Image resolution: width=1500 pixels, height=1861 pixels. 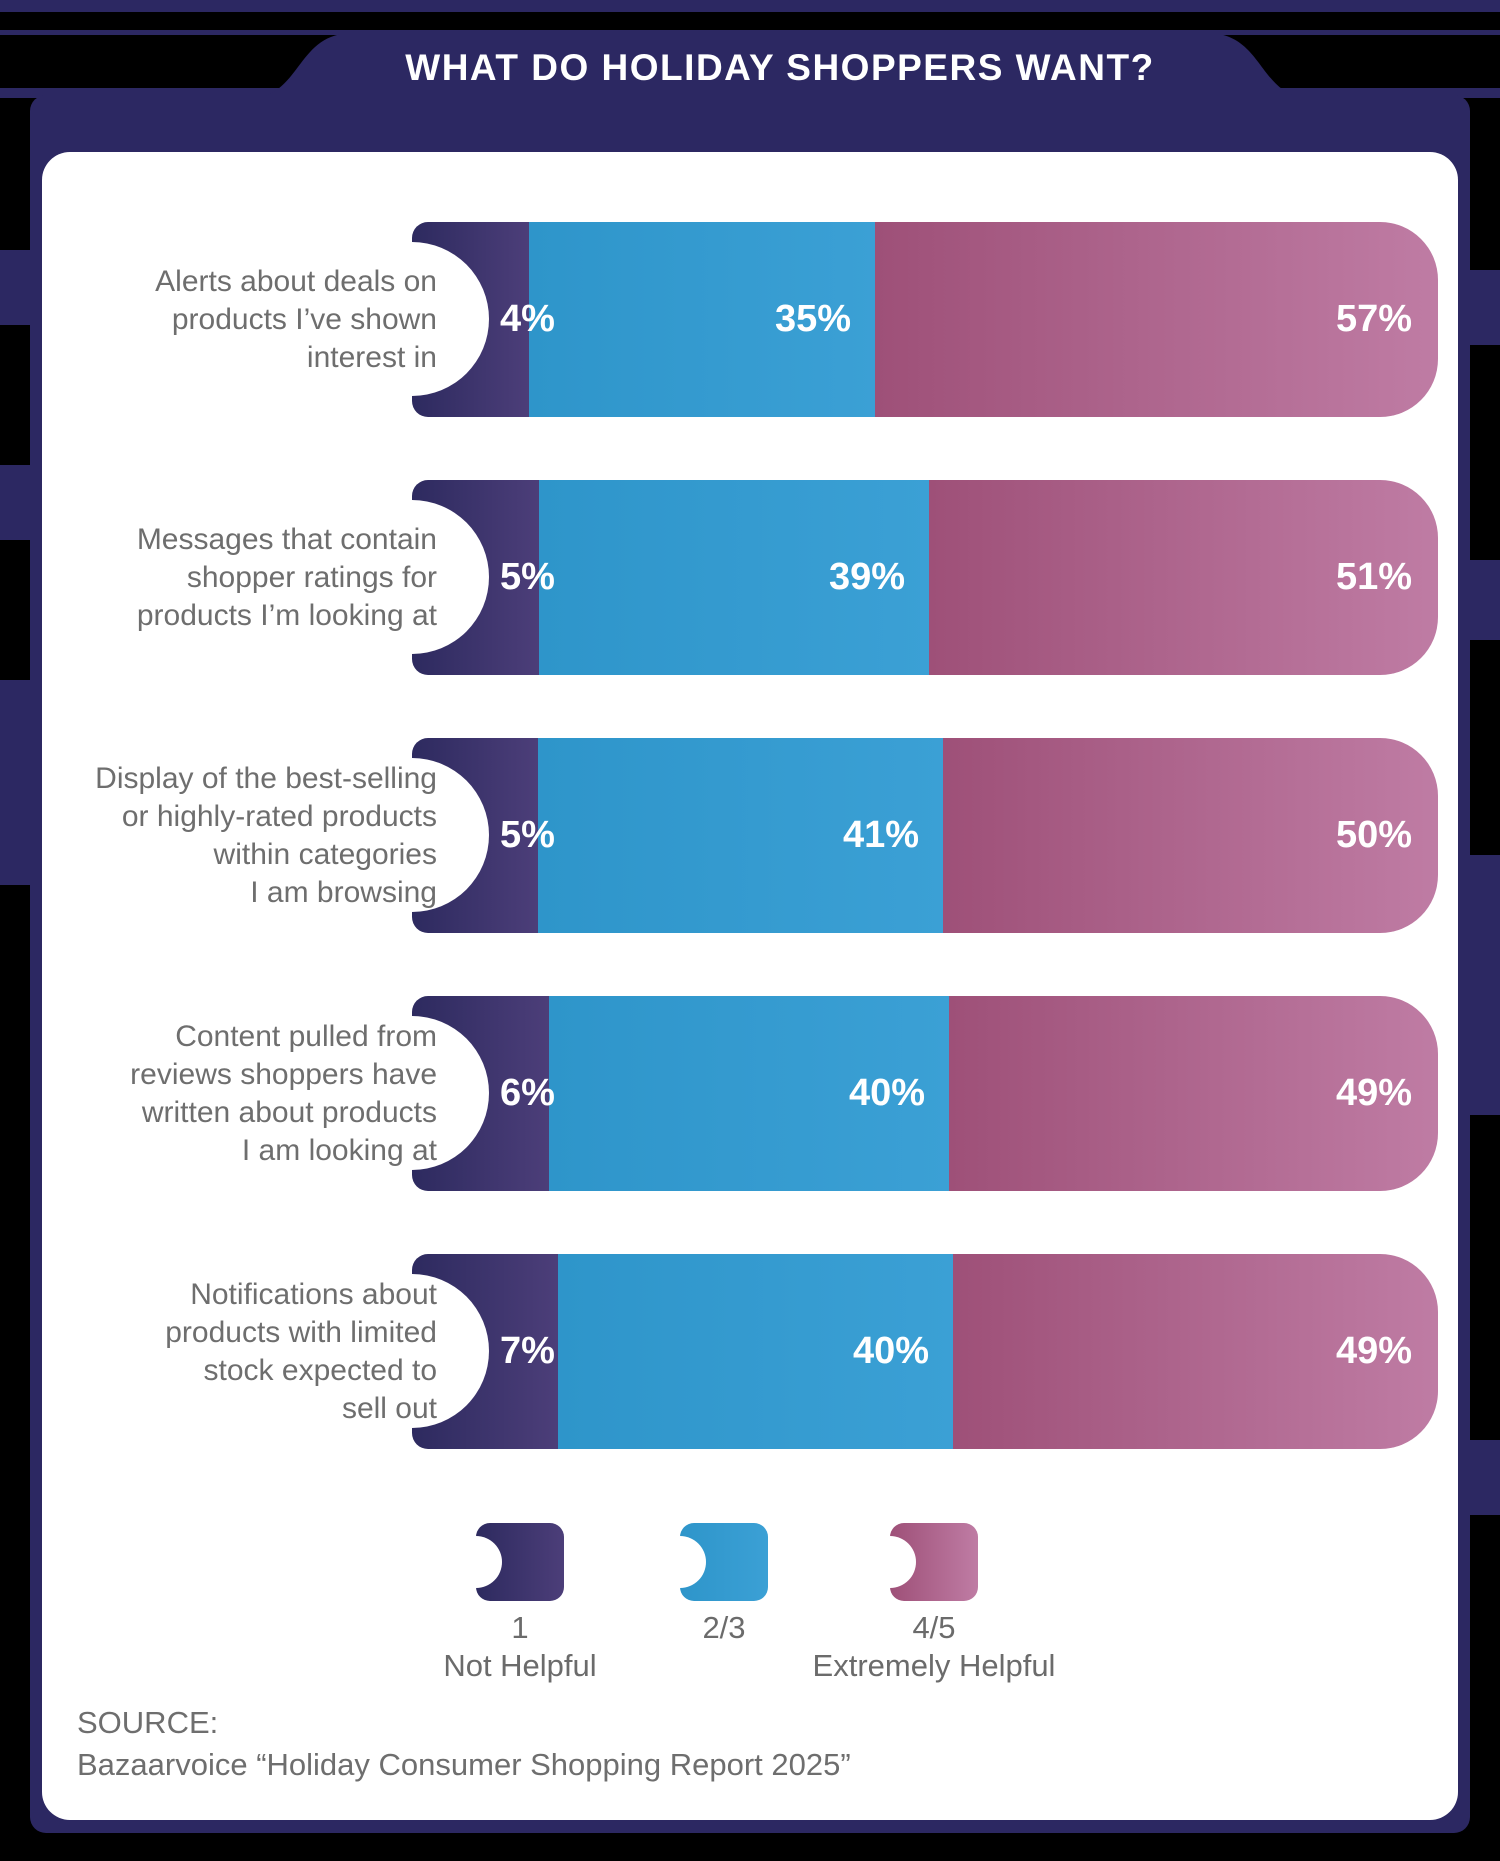 I want to click on value-label: 57%, so click(x=1373, y=319).